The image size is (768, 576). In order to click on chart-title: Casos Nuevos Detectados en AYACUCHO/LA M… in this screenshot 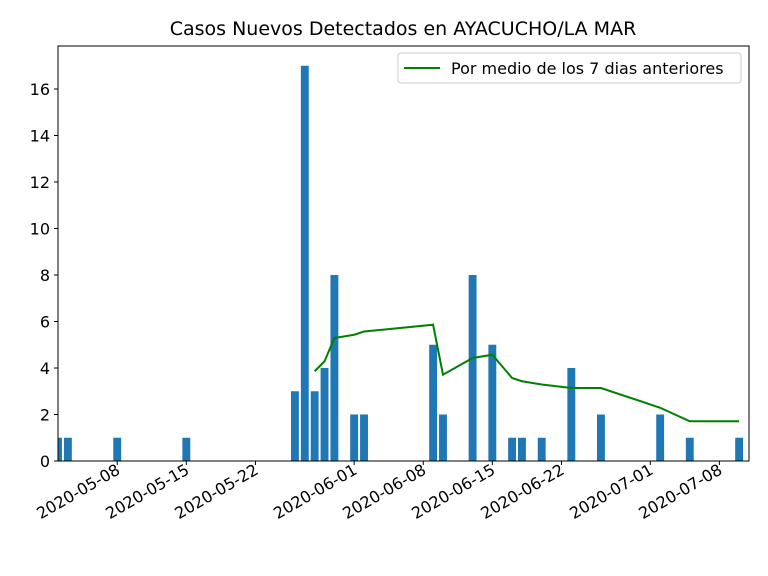, I will do `click(403, 29)`.